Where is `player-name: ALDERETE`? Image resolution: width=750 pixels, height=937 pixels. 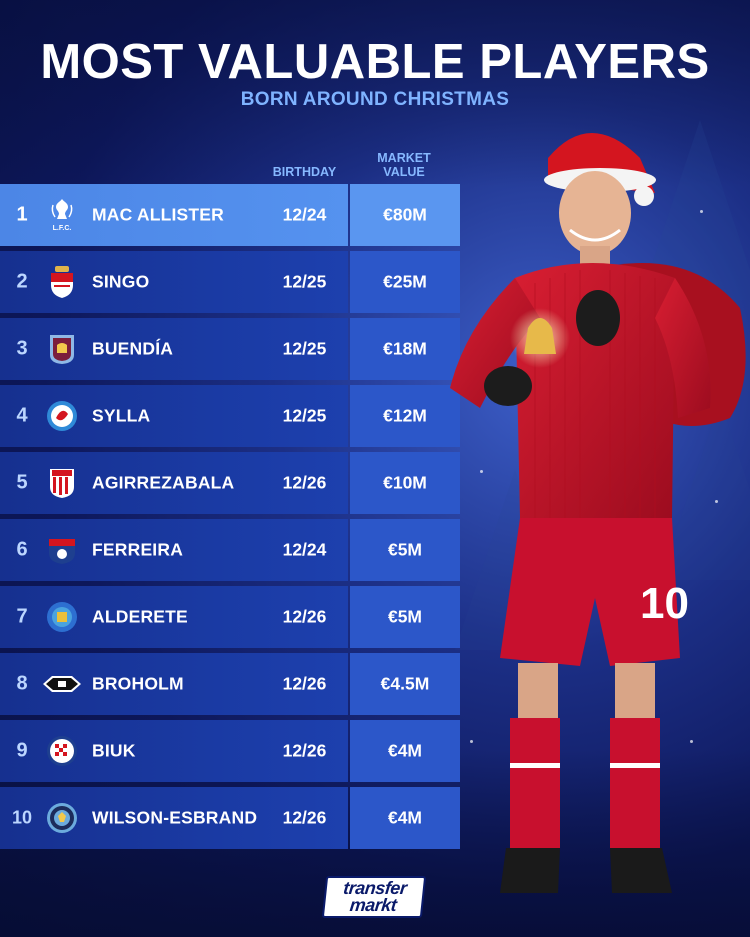 player-name: ALDERETE is located at coordinates (140, 616).